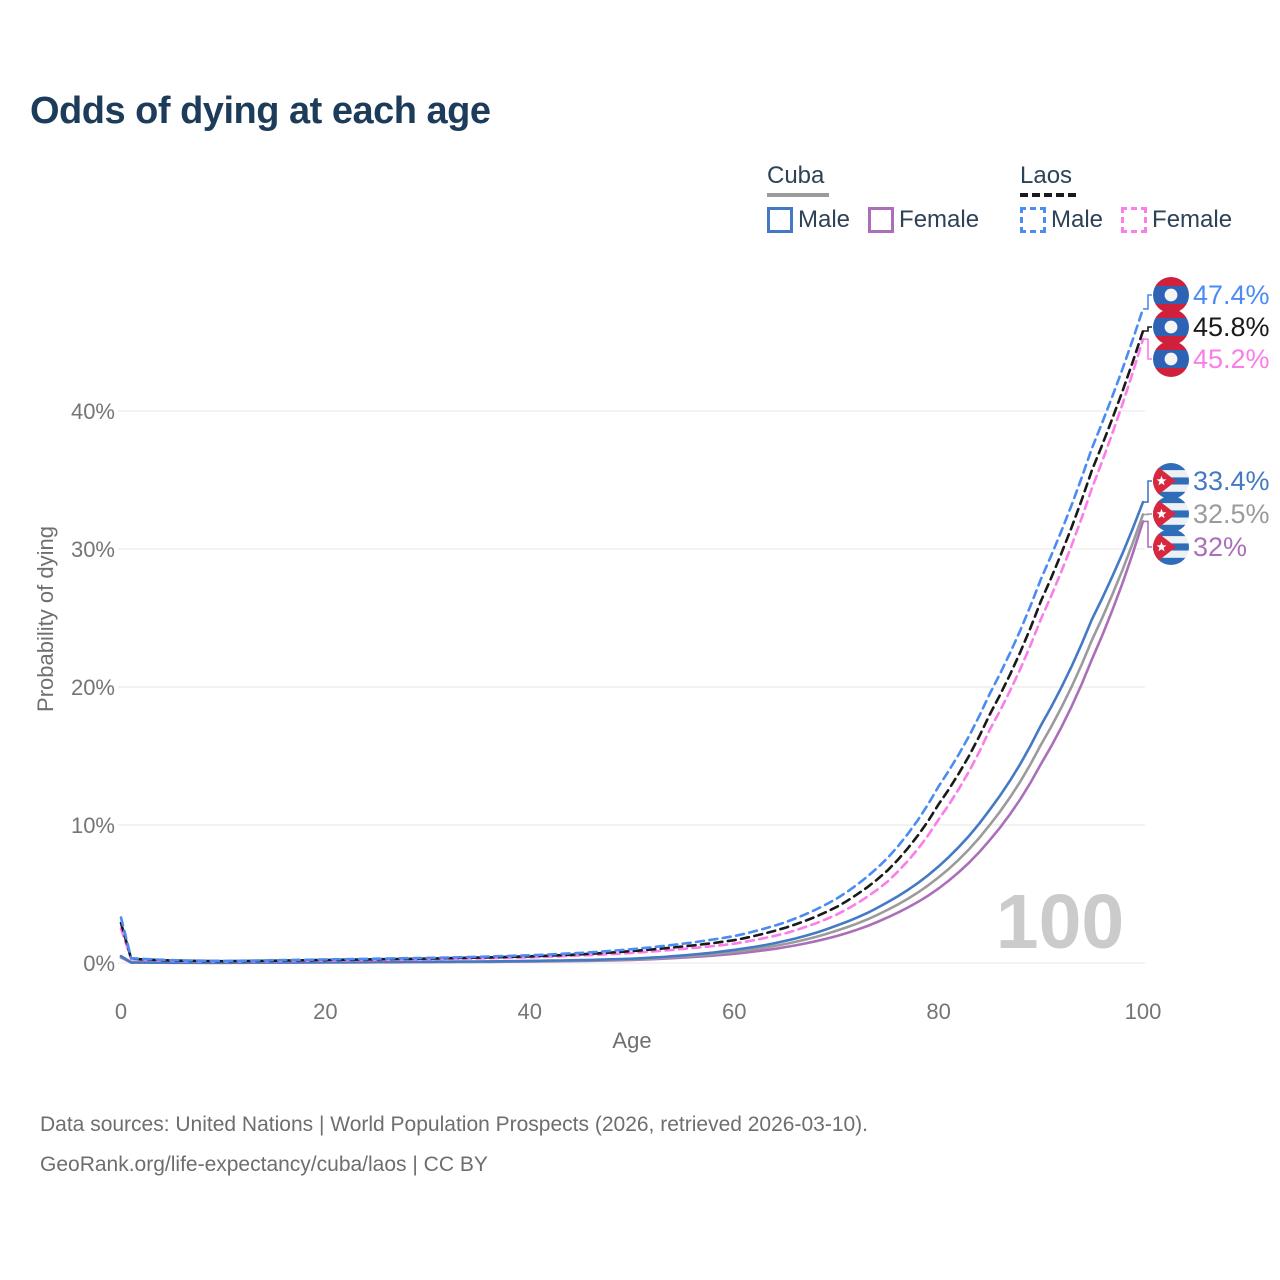 Image resolution: width=1280 pixels, height=1280 pixels. I want to click on legend-label-laos-female: Female, so click(1192, 219).